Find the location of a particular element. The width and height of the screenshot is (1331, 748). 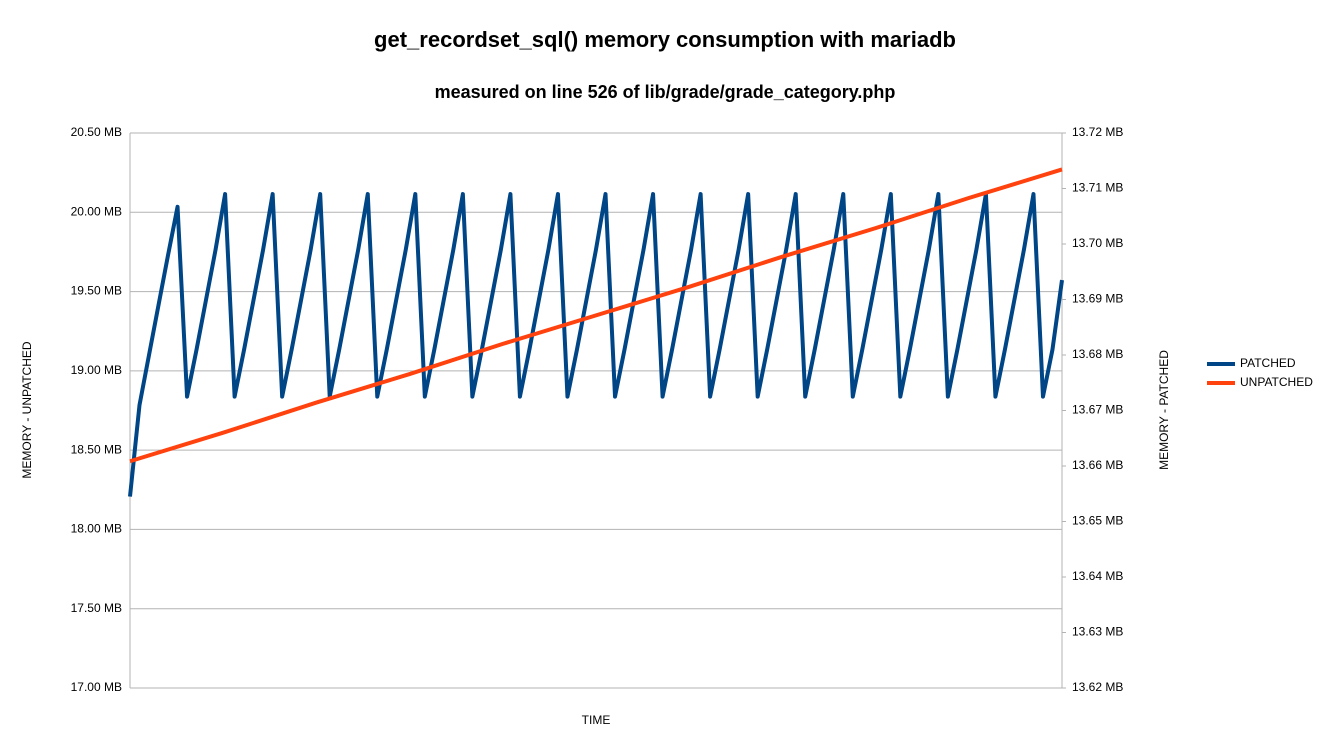

y2-tick-label: 13.70 MB is located at coordinates (1097, 243).